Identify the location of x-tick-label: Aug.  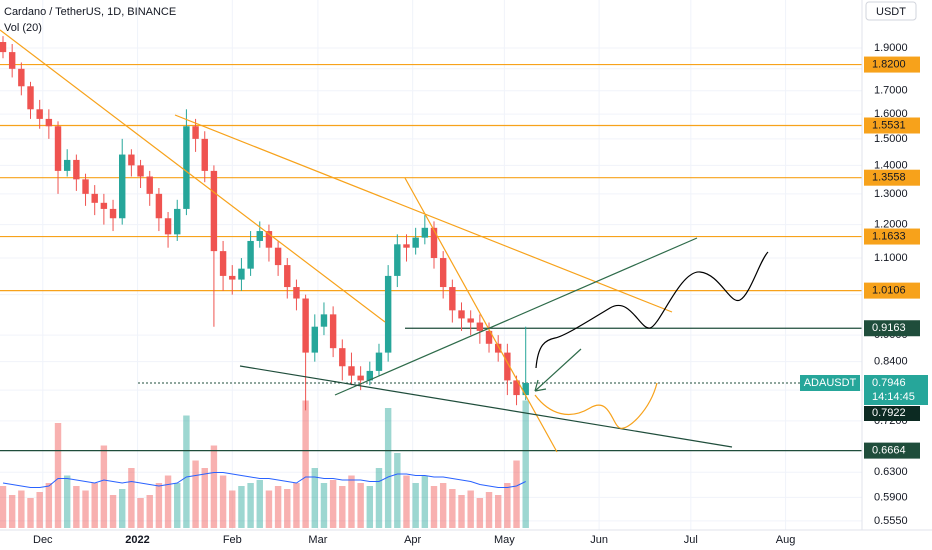
(786, 540).